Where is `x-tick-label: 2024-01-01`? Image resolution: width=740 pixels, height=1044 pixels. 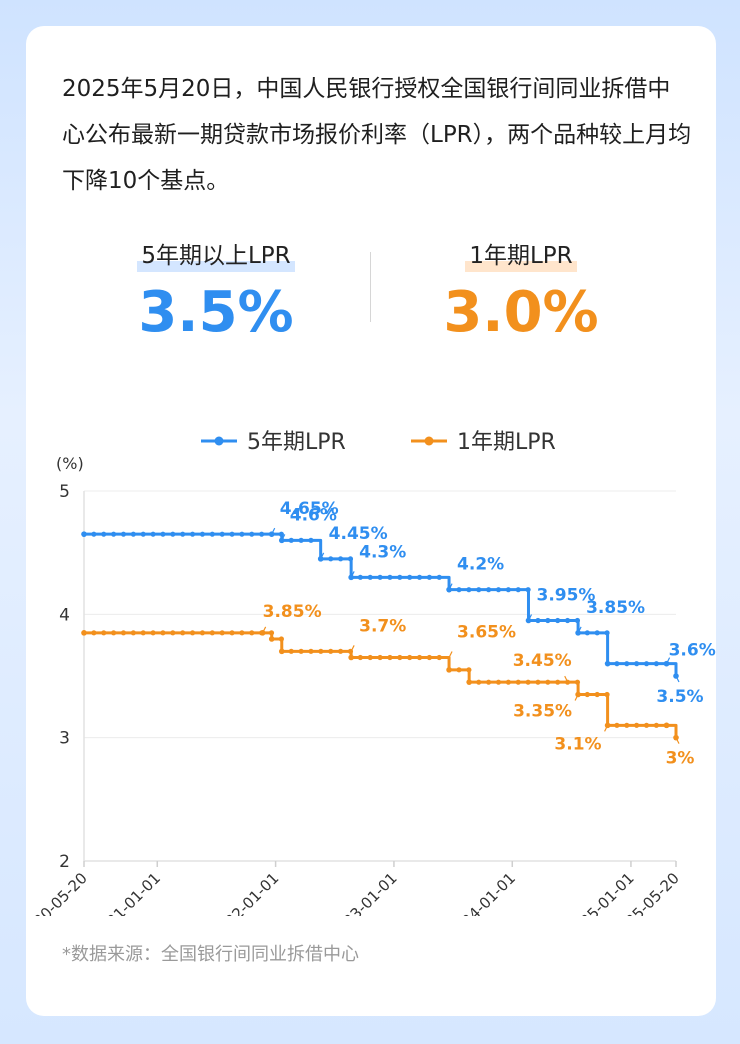 x-tick-label: 2024-01-01 is located at coordinates (482, 892).